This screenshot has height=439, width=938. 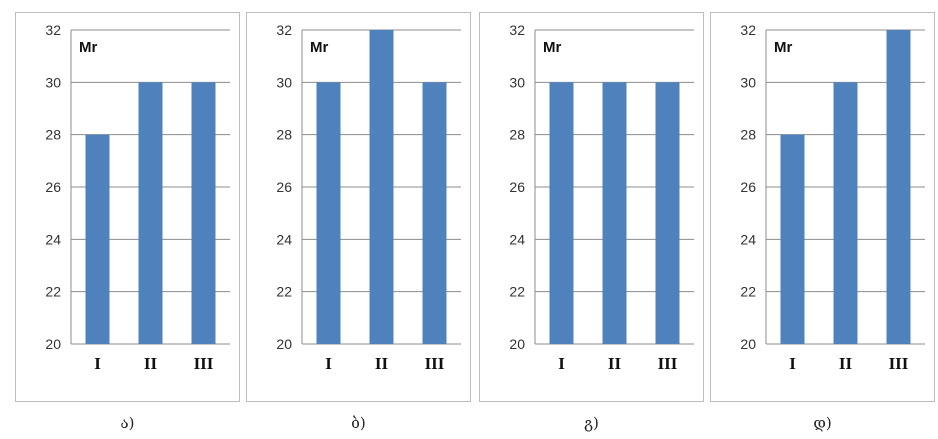 What do you see at coordinates (822, 423) in the screenshot?
I see `panel-caption-d: დ)` at bounding box center [822, 423].